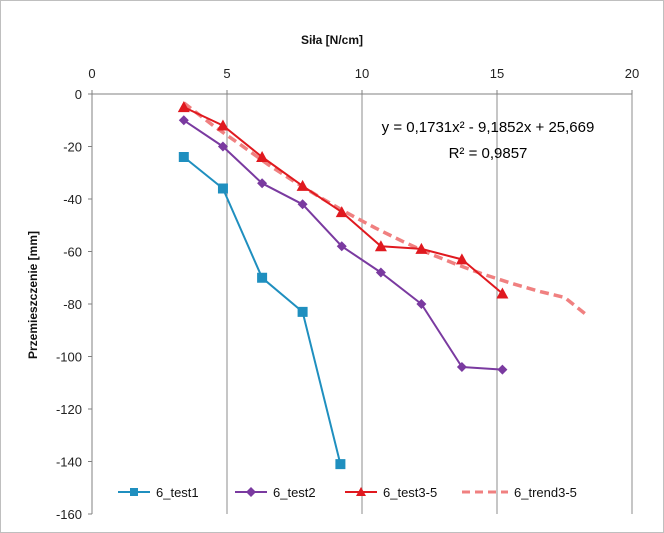  I want to click on y-tick-label: 0, so click(78, 94).